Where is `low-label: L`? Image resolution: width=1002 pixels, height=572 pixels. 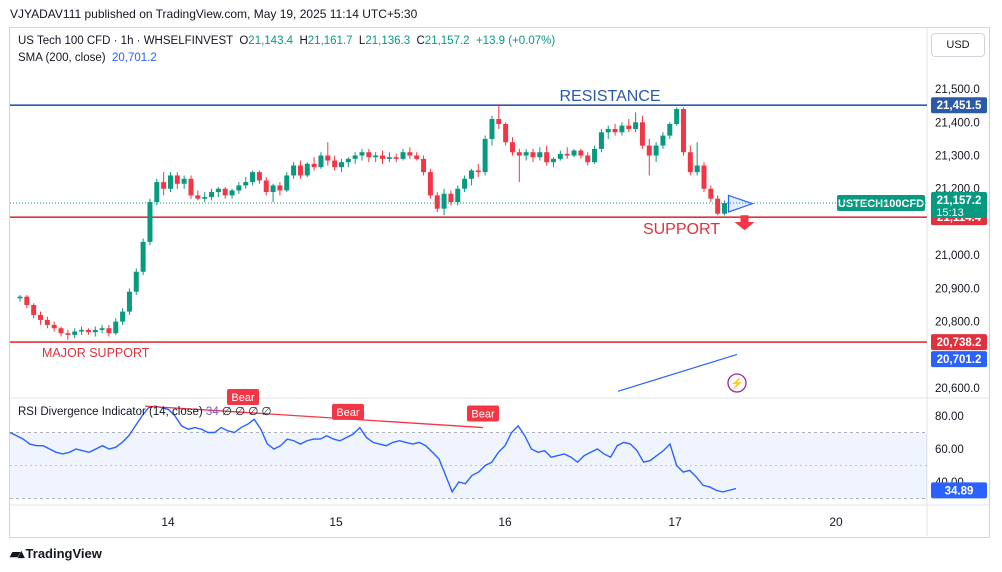
low-label: L is located at coordinates (362, 41).